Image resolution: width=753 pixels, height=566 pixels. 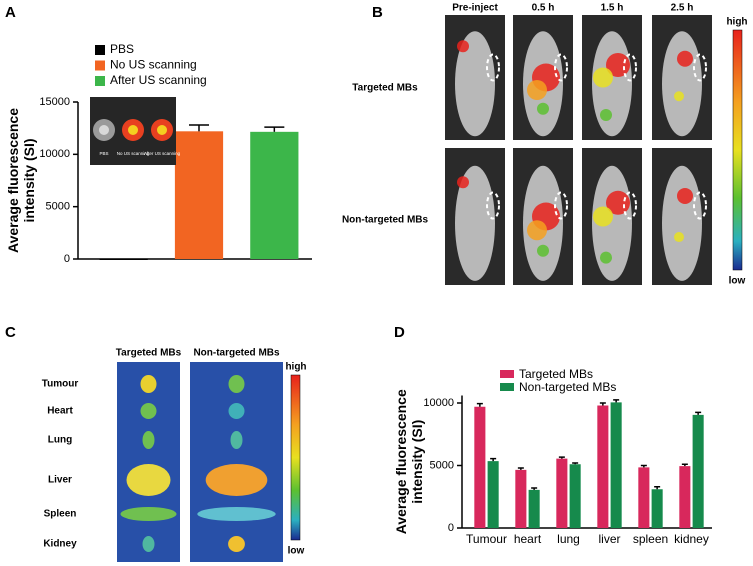 I want to click on row-label: Tumour, so click(x=60, y=384).